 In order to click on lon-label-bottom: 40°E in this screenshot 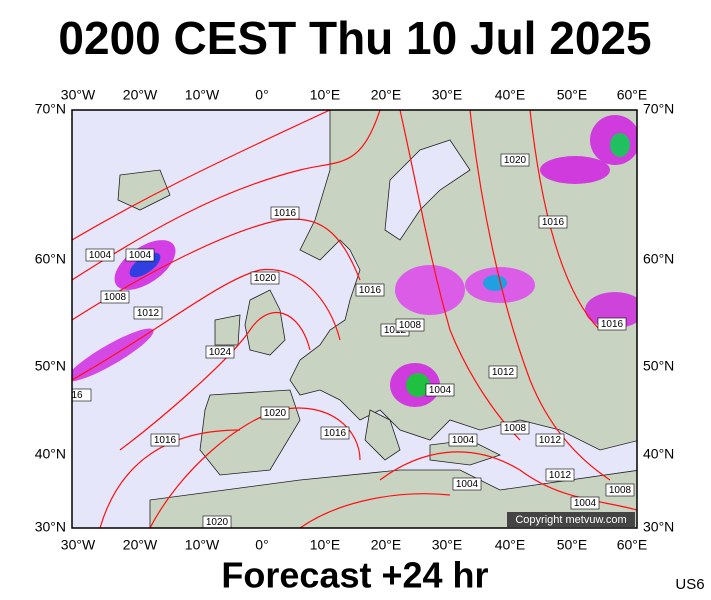, I will do `click(510, 545)`.